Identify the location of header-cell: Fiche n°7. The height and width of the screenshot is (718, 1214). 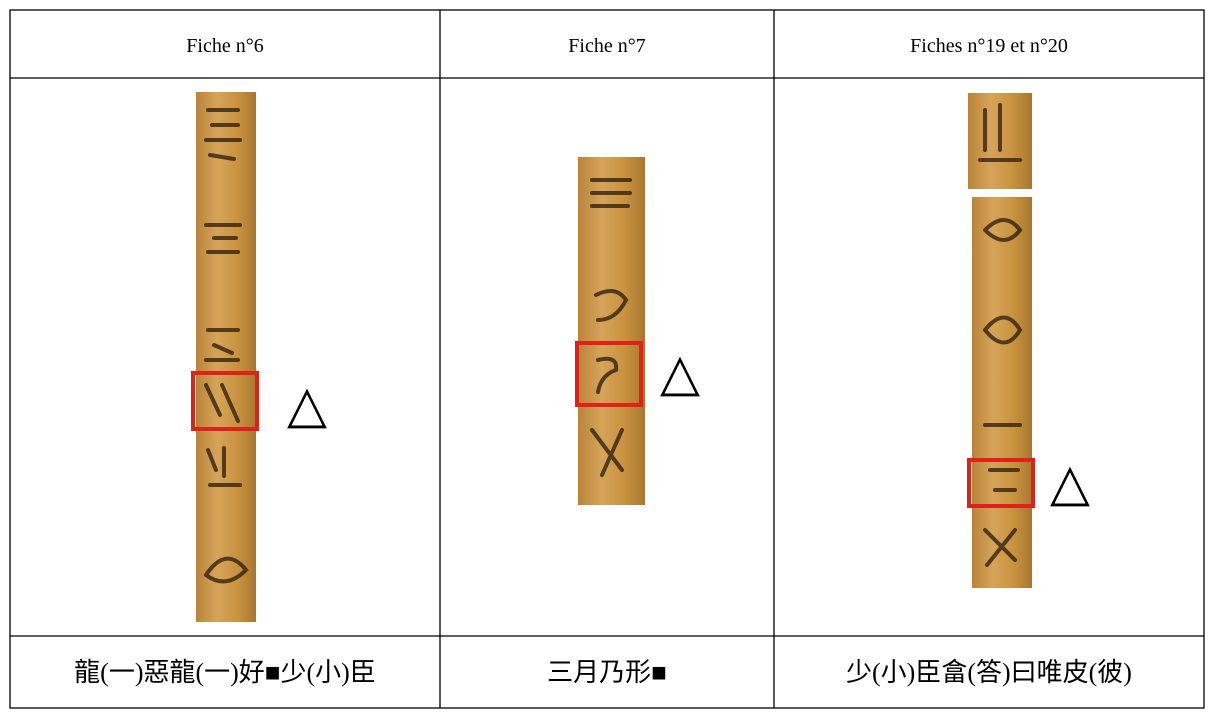
(606, 46).